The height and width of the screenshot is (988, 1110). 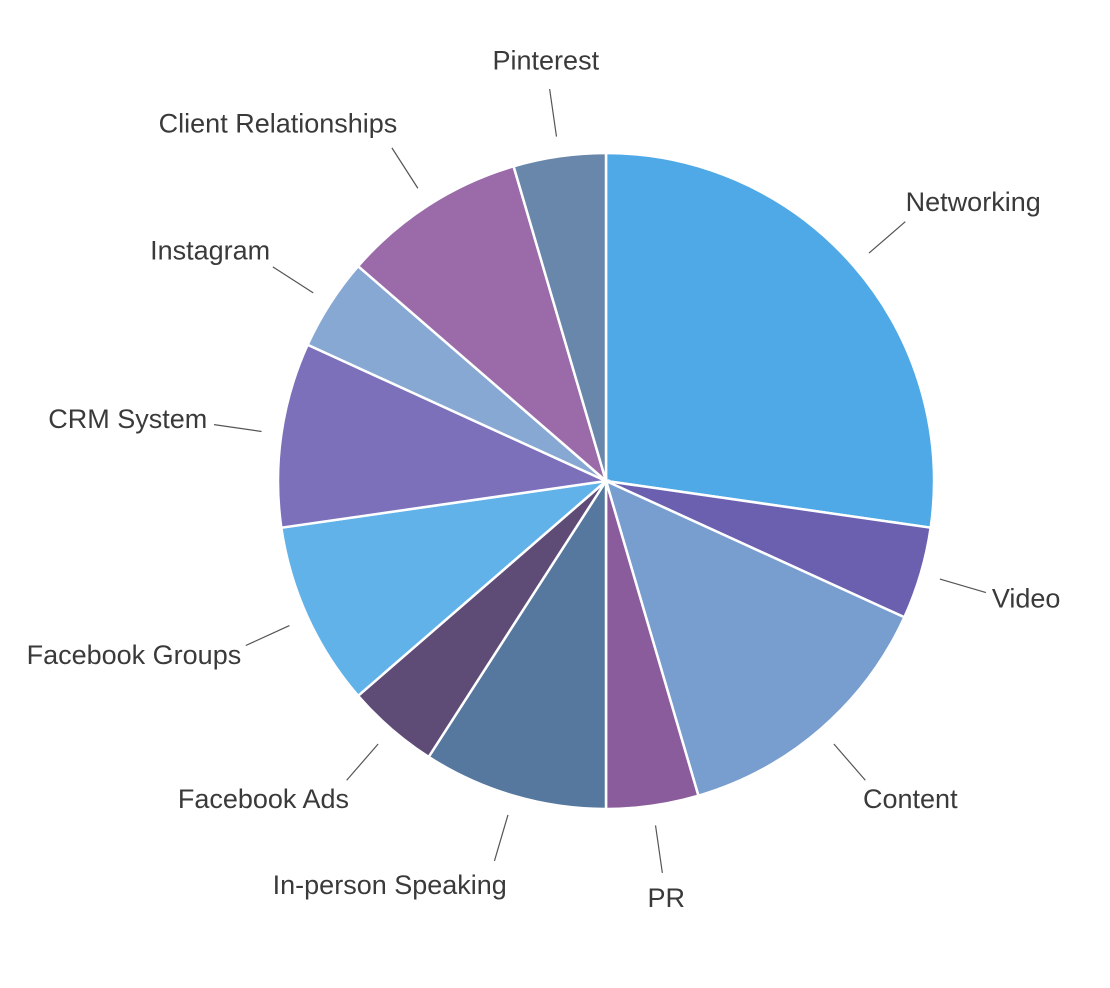 What do you see at coordinates (278, 123) in the screenshot?
I see `slice-label: Client Relationships` at bounding box center [278, 123].